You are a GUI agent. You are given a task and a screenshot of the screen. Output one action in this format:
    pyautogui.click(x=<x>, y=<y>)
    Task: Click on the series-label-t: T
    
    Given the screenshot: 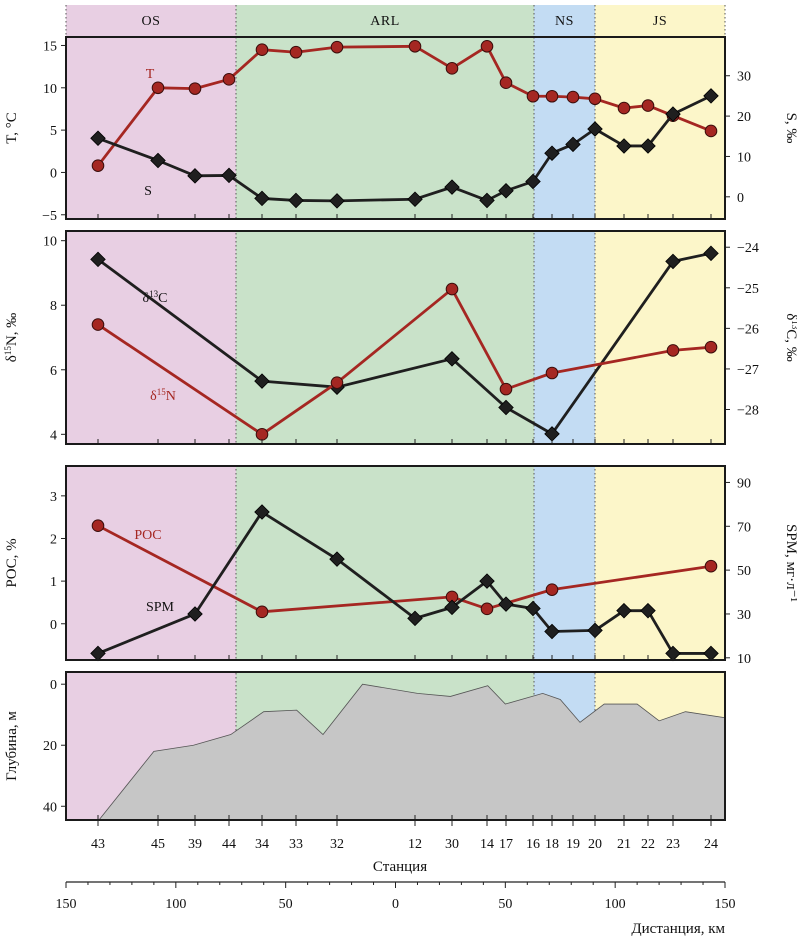 What is the action you would take?
    pyautogui.click(x=150, y=74)
    